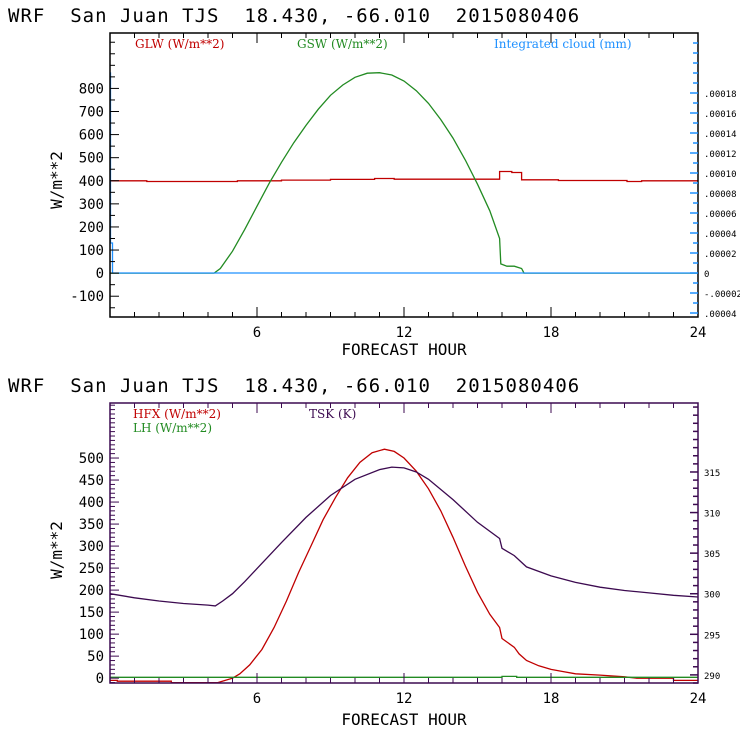 This screenshot has width=740, height=740. Describe the element at coordinates (712, 596) in the screenshot. I see `y2-tick-label: 300` at that location.